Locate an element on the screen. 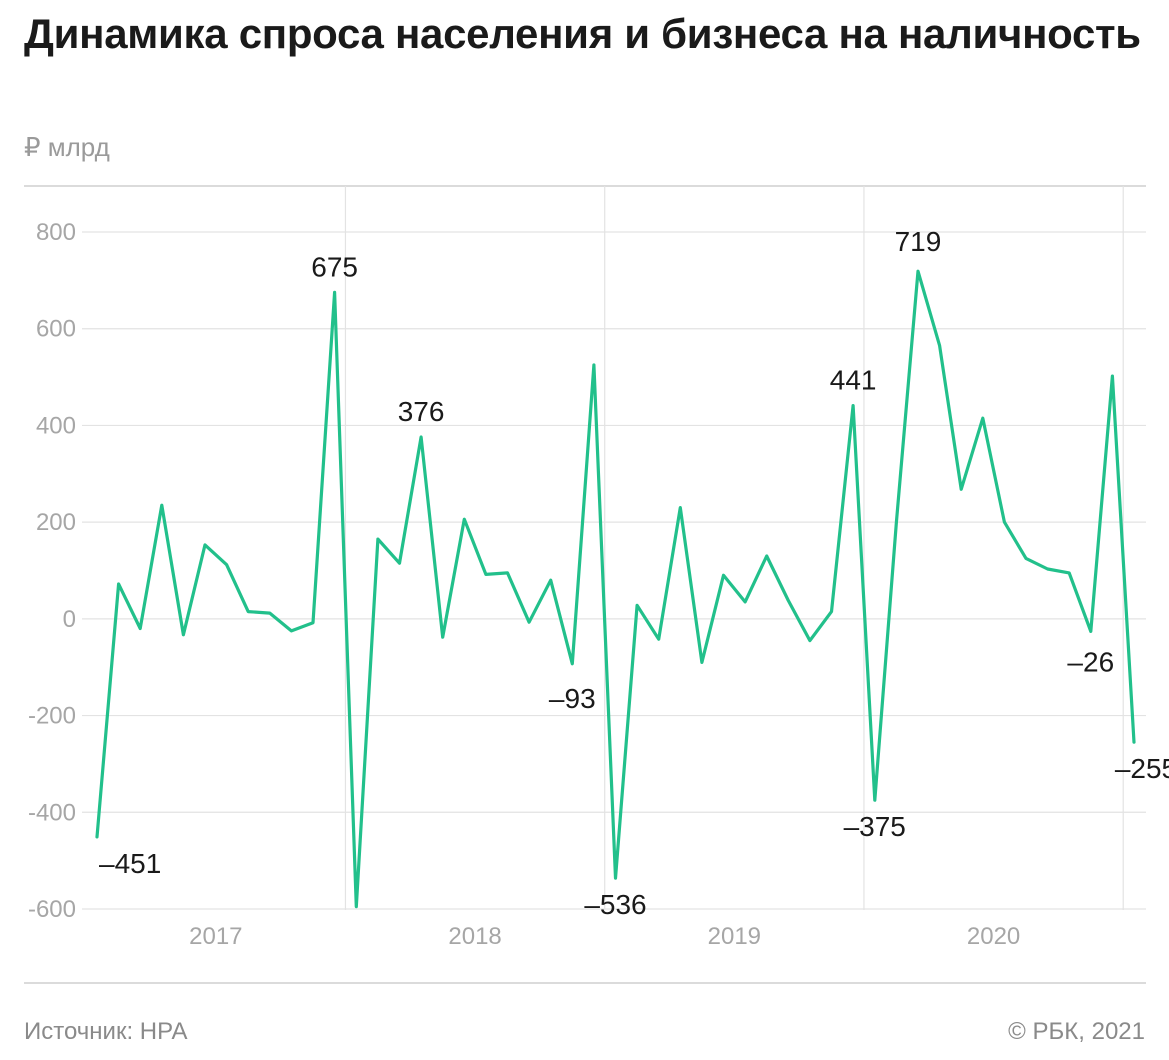 The width and height of the screenshot is (1169, 1060). data-label: 441 is located at coordinates (853, 380).